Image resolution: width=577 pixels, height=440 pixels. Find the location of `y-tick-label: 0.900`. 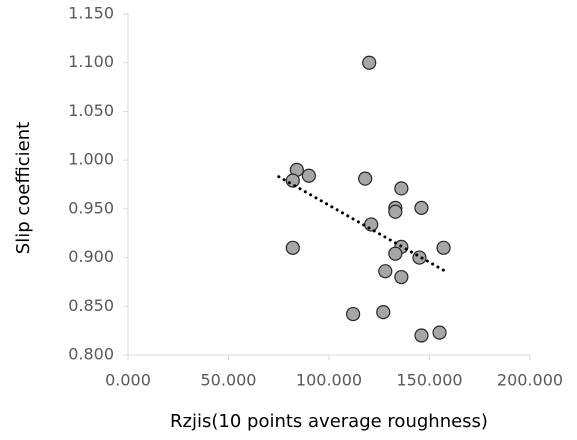

y-tick-label: 0.900 is located at coordinates (91, 256).